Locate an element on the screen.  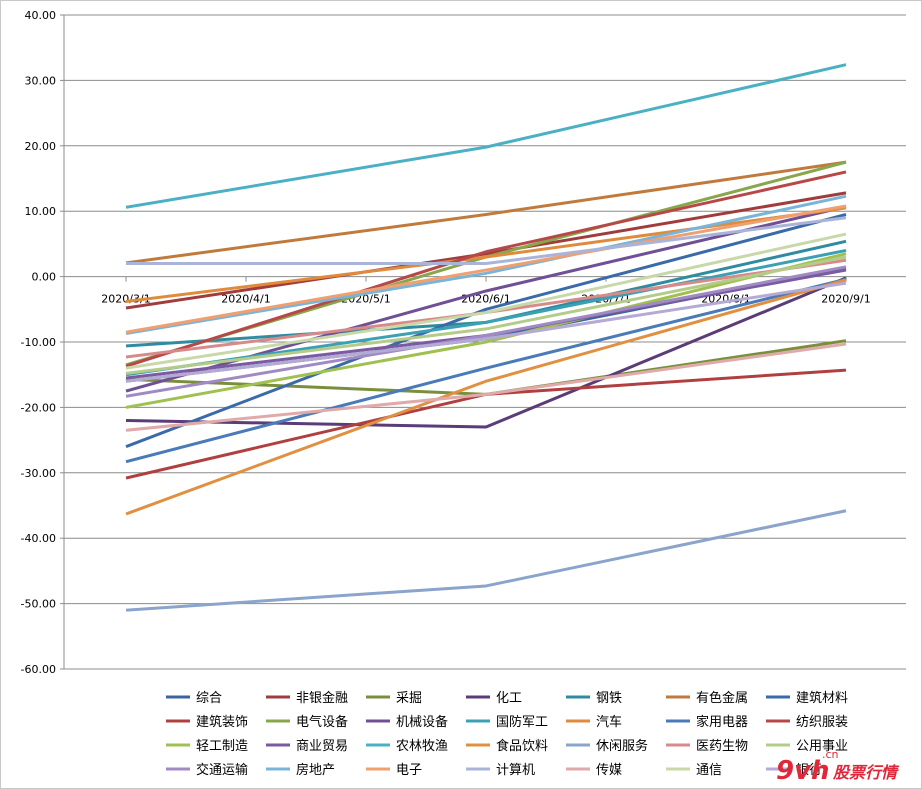
y-tick-label: -60.00 is located at coordinates (38, 669).